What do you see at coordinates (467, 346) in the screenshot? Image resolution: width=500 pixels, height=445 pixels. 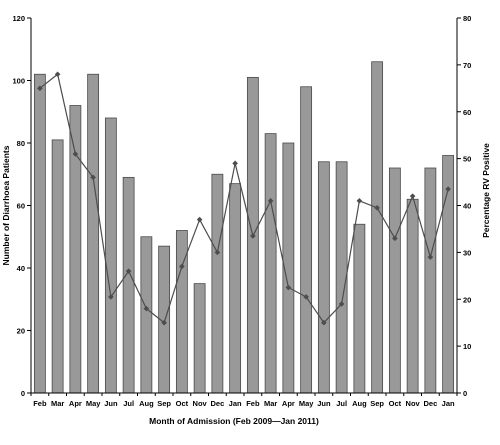 I see `right-tick-label: 10` at bounding box center [467, 346].